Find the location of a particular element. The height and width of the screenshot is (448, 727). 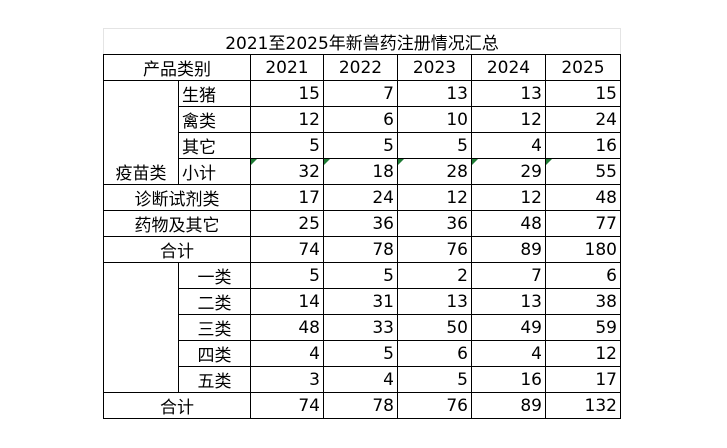

row-label: 四类 is located at coordinates (214, 353).